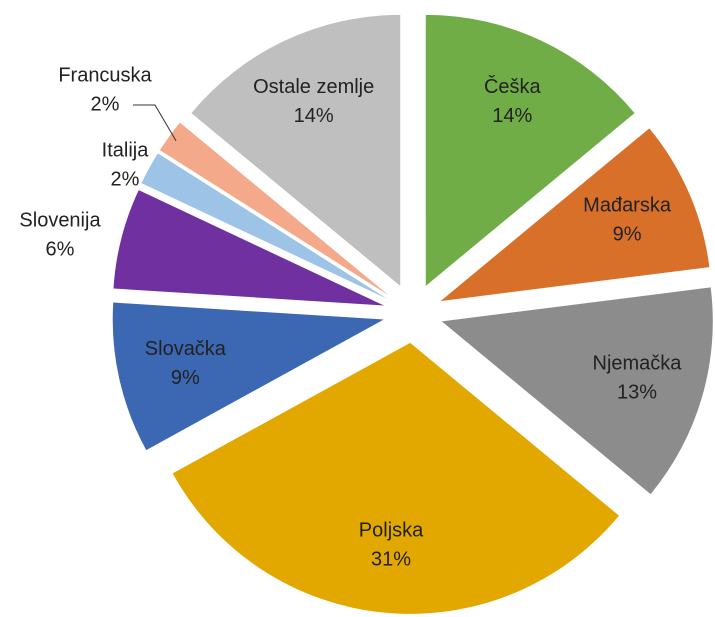 This screenshot has height=617, width=715. I want to click on slice-label: Njemačka, so click(638, 363).